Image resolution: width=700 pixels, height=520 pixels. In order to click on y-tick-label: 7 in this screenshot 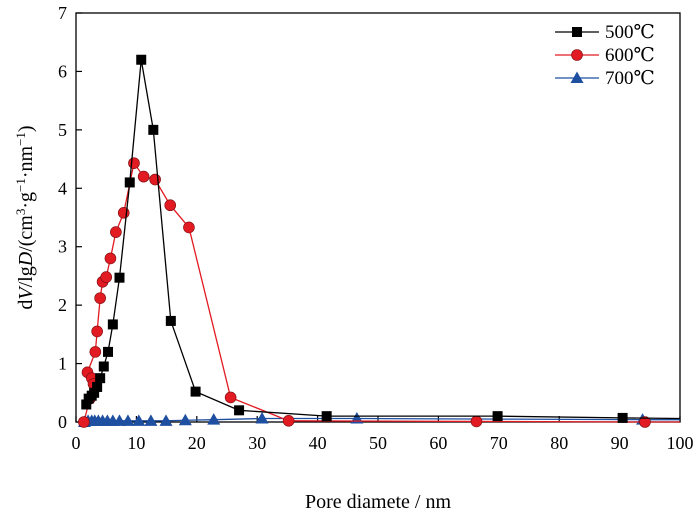, I will do `click(62, 13)`.